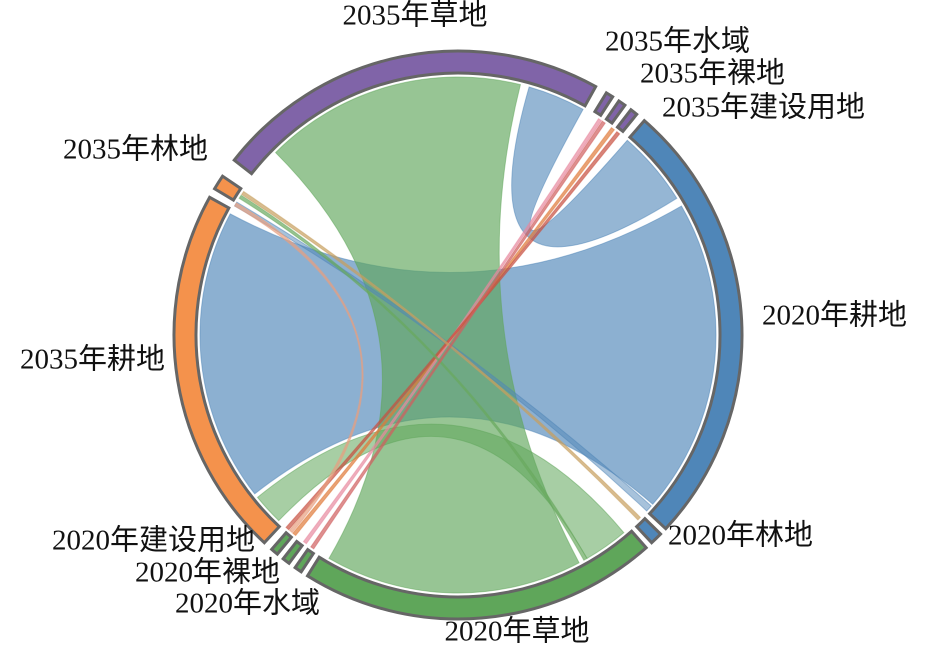 This screenshot has height=662, width=930. I want to click on node-label: 2020年裸地, so click(207, 572).